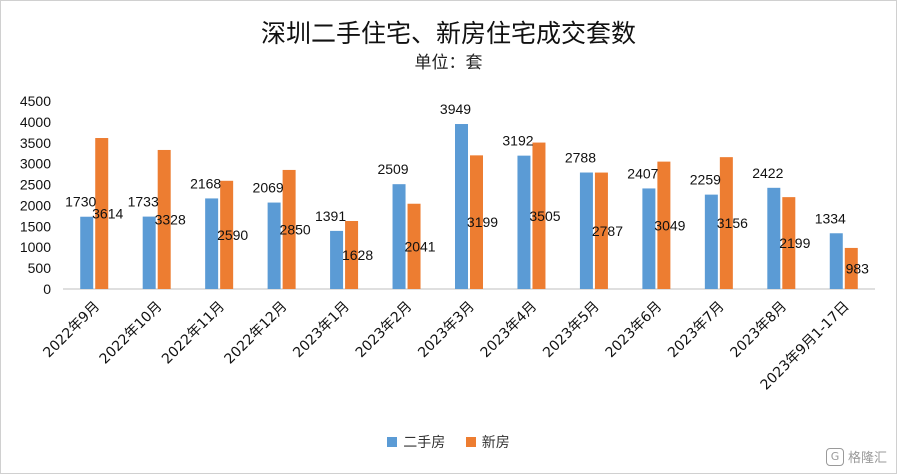 The width and height of the screenshot is (897, 474). What do you see at coordinates (193, 333) in the screenshot?
I see `x-tick-label: 2022年11月` at bounding box center [193, 333].